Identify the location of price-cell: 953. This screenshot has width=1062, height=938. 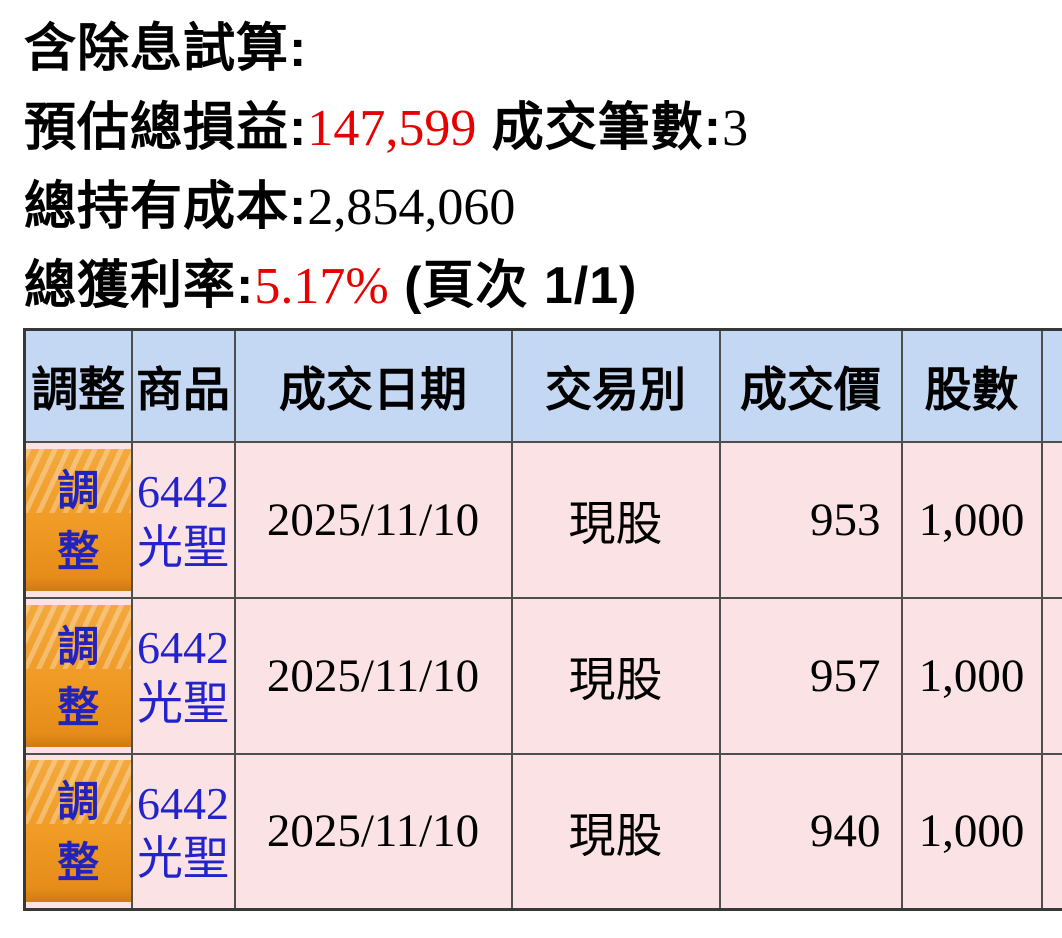
(810, 519).